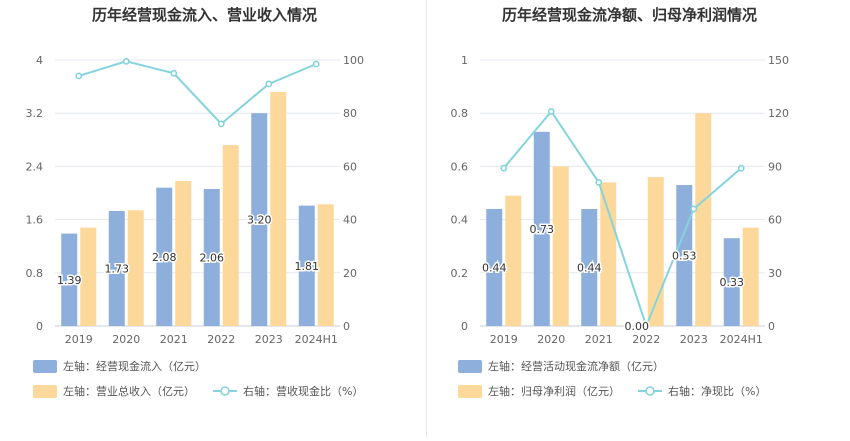 The image size is (850, 441). What do you see at coordinates (464, 60) in the screenshot?
I see `y-left-tick-label: 1` at bounding box center [464, 60].